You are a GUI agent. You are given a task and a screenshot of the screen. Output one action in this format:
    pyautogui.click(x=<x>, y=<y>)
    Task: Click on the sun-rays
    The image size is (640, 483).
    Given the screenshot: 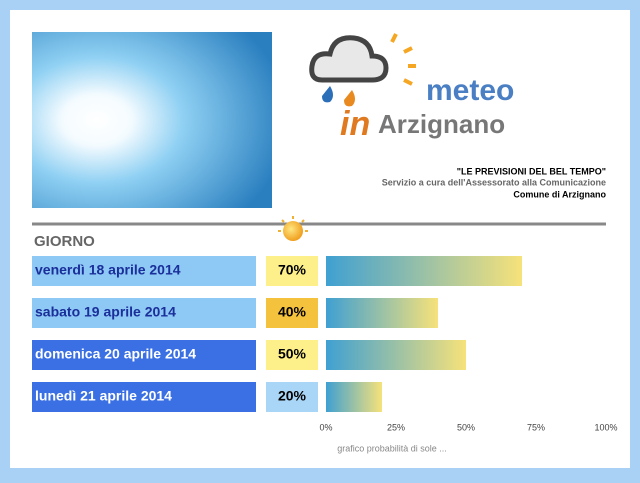 What is the action you would take?
    pyautogui.click(x=403, y=59)
    